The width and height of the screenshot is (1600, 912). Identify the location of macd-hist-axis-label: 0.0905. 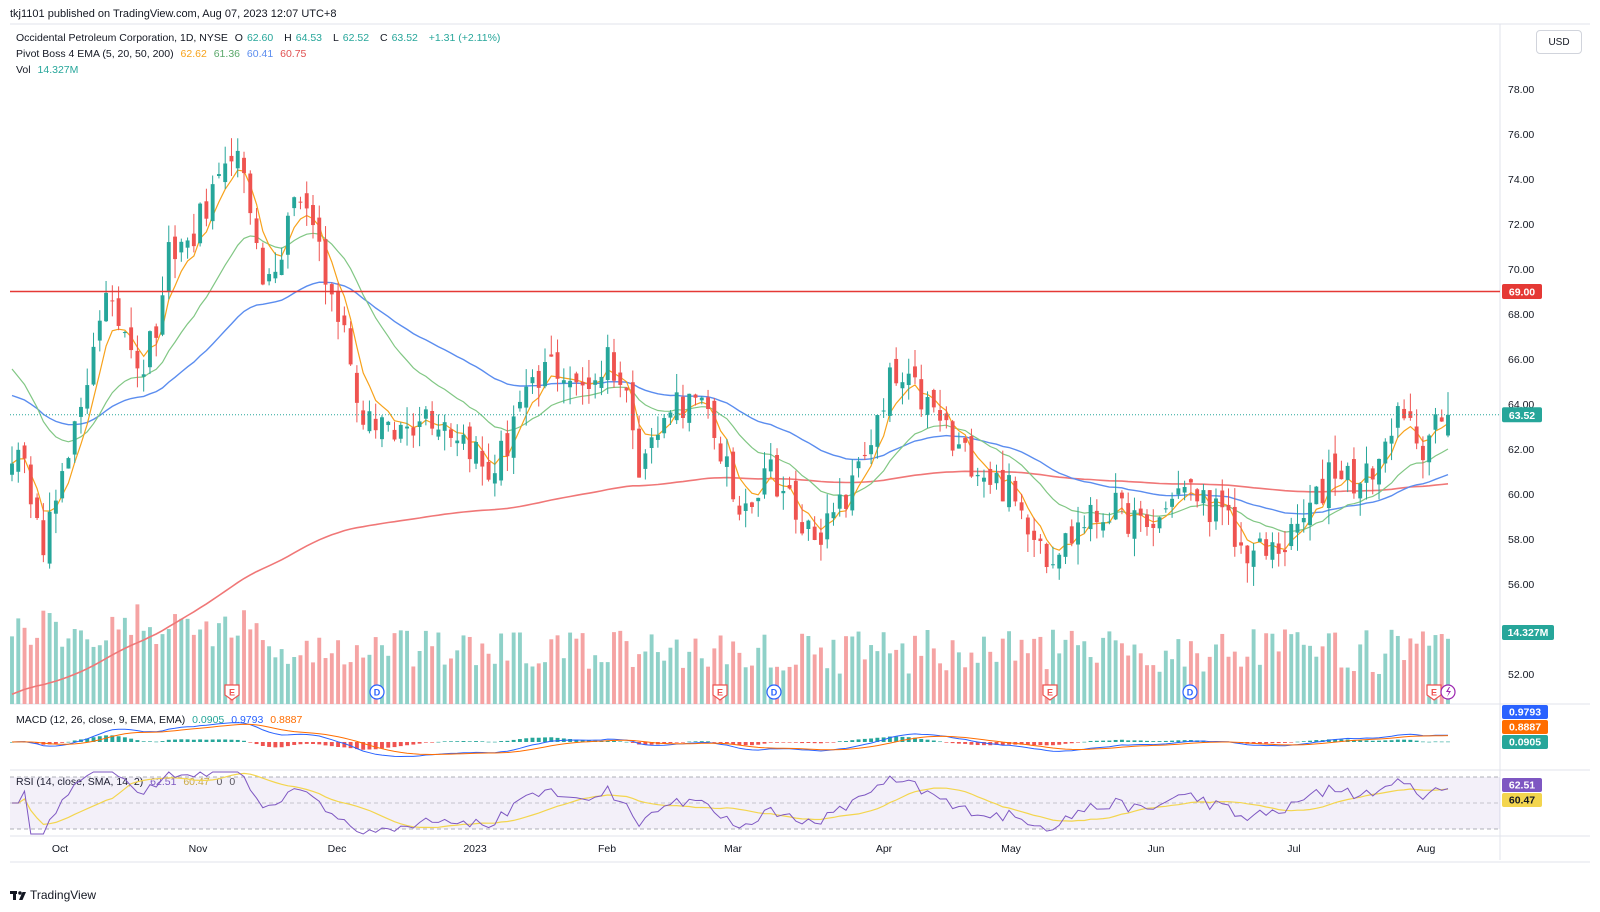
(1525, 742).